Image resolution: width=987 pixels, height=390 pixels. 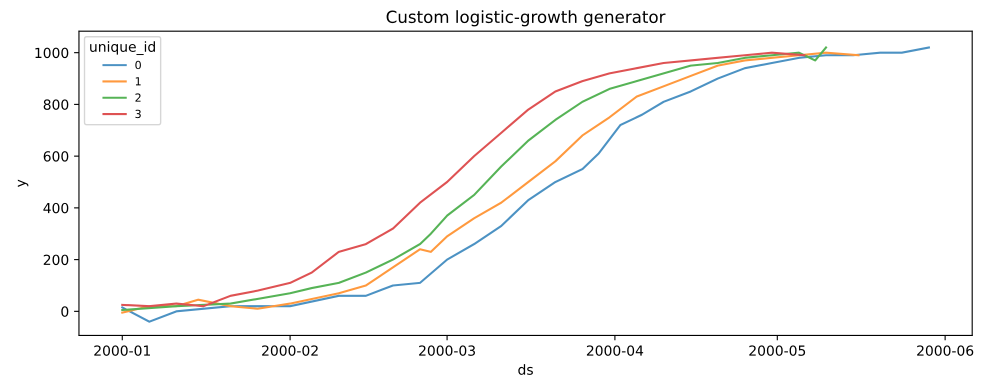 What do you see at coordinates (56, 104) in the screenshot?
I see `y-tick-label: 800` at bounding box center [56, 104].